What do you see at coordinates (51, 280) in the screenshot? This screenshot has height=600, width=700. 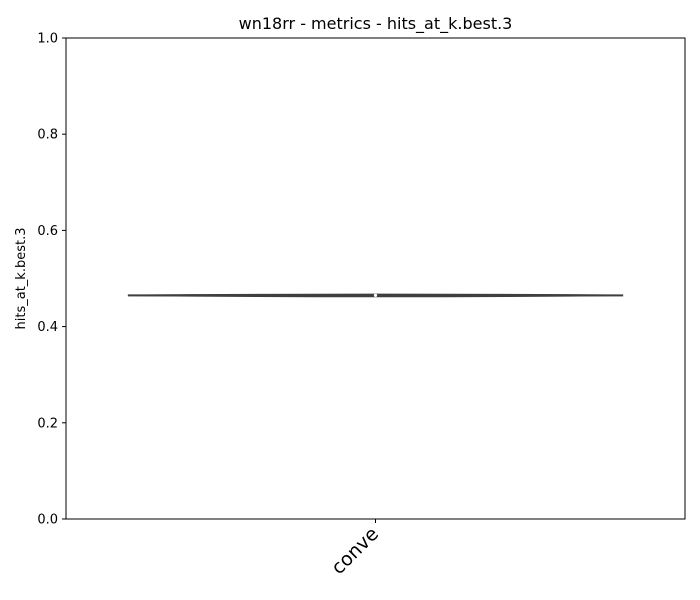 I see `y-axis: 0.0 0.2 0.4 0.6 0.8 1.0` at bounding box center [51, 280].